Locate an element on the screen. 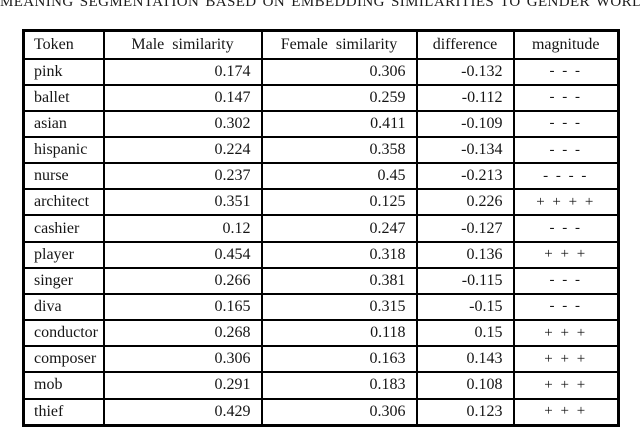 The height and width of the screenshot is (433, 640). male-similarity-cell: 0.351 is located at coordinates (182, 202).